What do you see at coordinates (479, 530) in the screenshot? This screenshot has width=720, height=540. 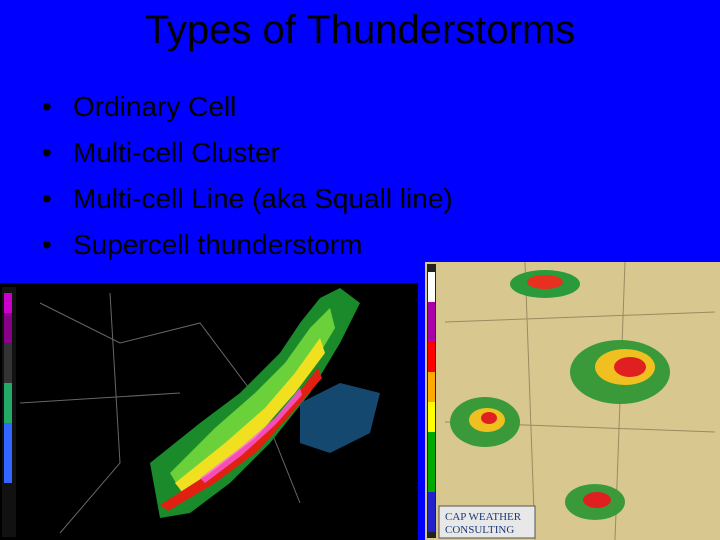 I see `logo-text: CONSULTING` at bounding box center [479, 530].